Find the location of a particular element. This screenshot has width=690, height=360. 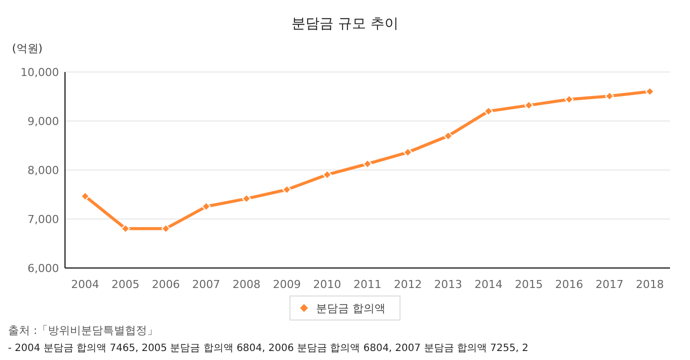

x-tick-label: 2015 is located at coordinates (528, 284).